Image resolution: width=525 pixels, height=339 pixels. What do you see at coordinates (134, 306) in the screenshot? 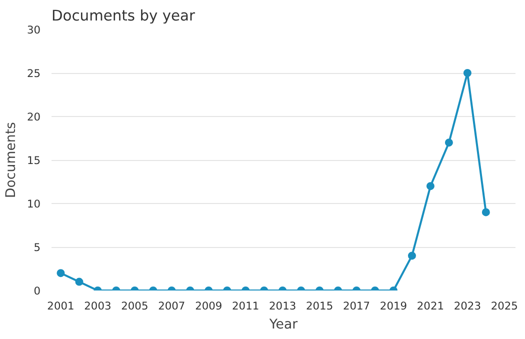
I see `x-tick-label: 2005` at bounding box center [134, 306].